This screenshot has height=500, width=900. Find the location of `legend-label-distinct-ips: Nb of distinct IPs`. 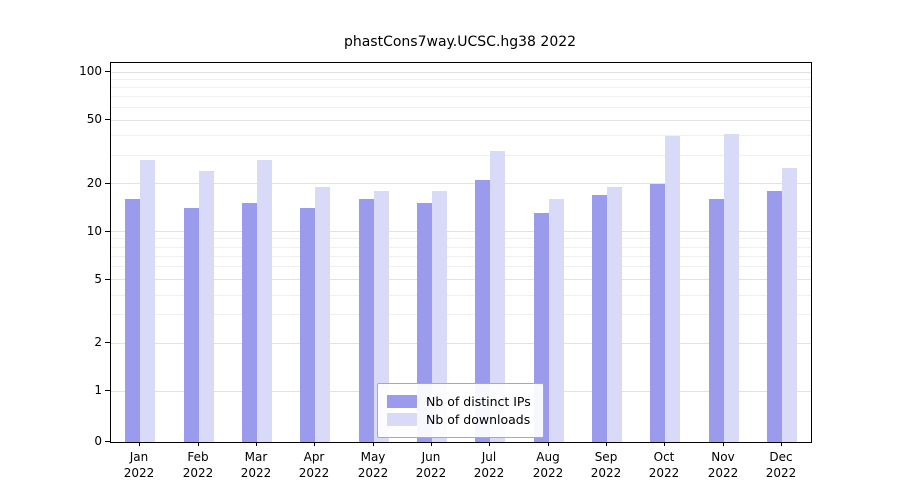

legend-label-distinct-ips: Nb of distinct IPs is located at coordinates (478, 401).